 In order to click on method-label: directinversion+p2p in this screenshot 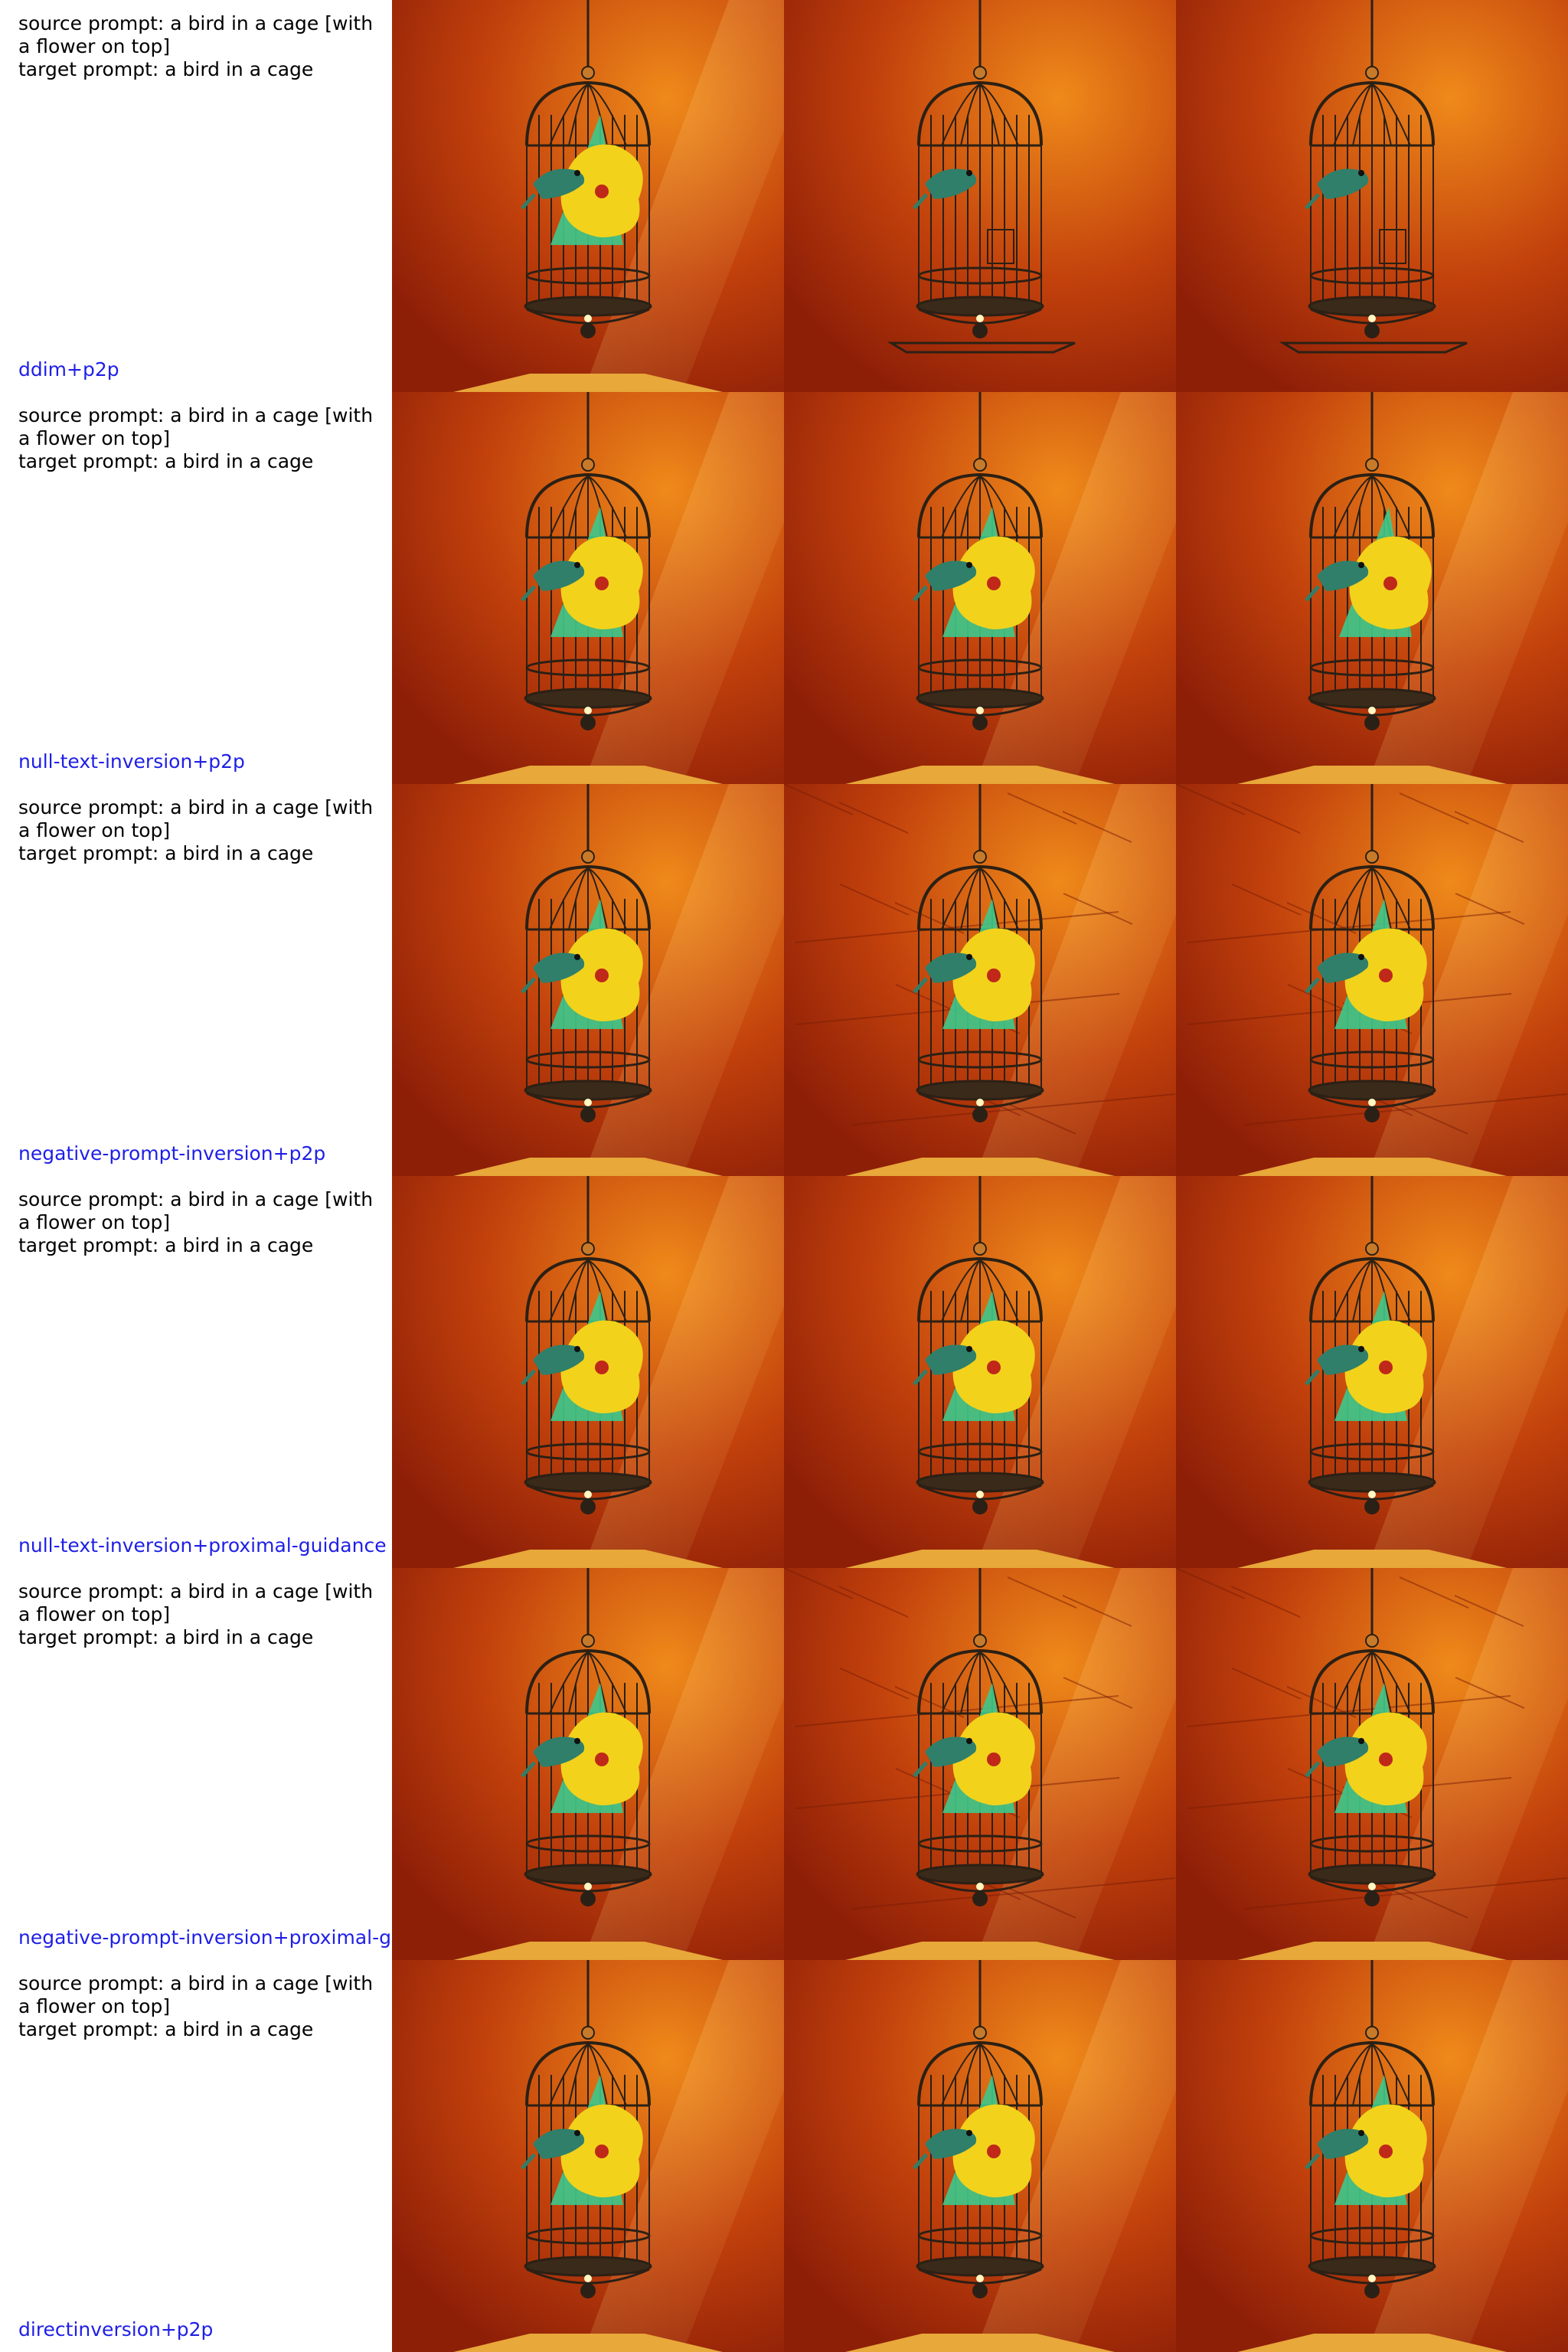, I will do `click(116, 2329)`.